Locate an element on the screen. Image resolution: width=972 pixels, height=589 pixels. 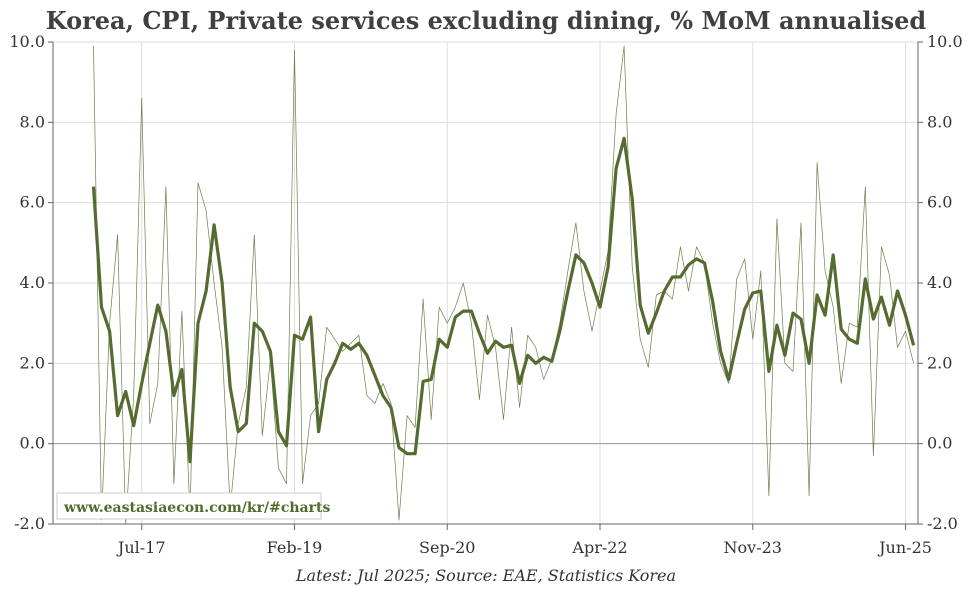
x-tick-label: Sep-20 is located at coordinates (447, 547).